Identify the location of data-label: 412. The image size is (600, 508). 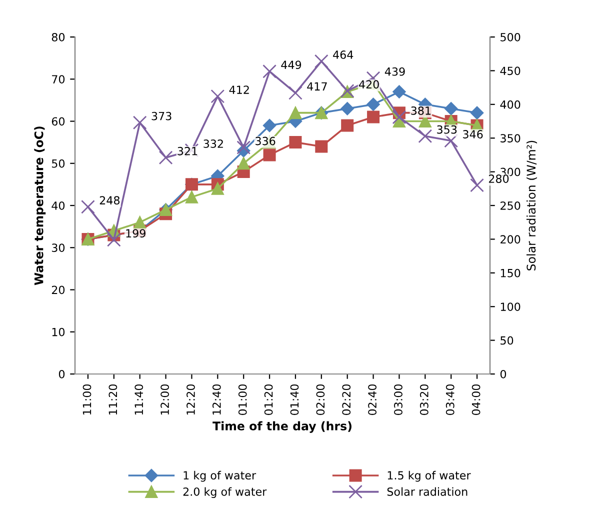
(239, 90).